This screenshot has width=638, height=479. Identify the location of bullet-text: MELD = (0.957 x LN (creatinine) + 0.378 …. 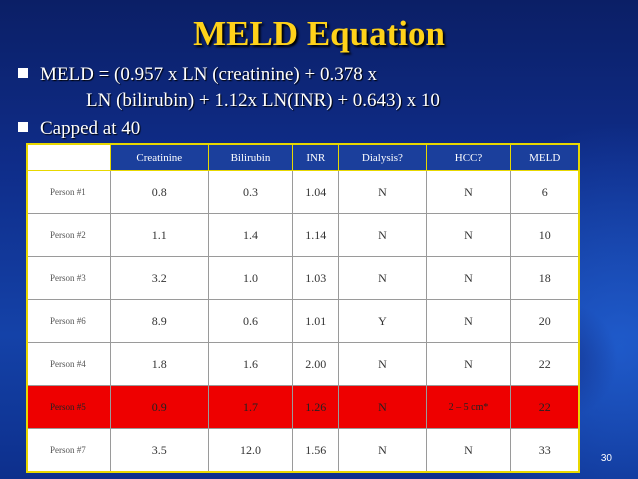
(208, 74).